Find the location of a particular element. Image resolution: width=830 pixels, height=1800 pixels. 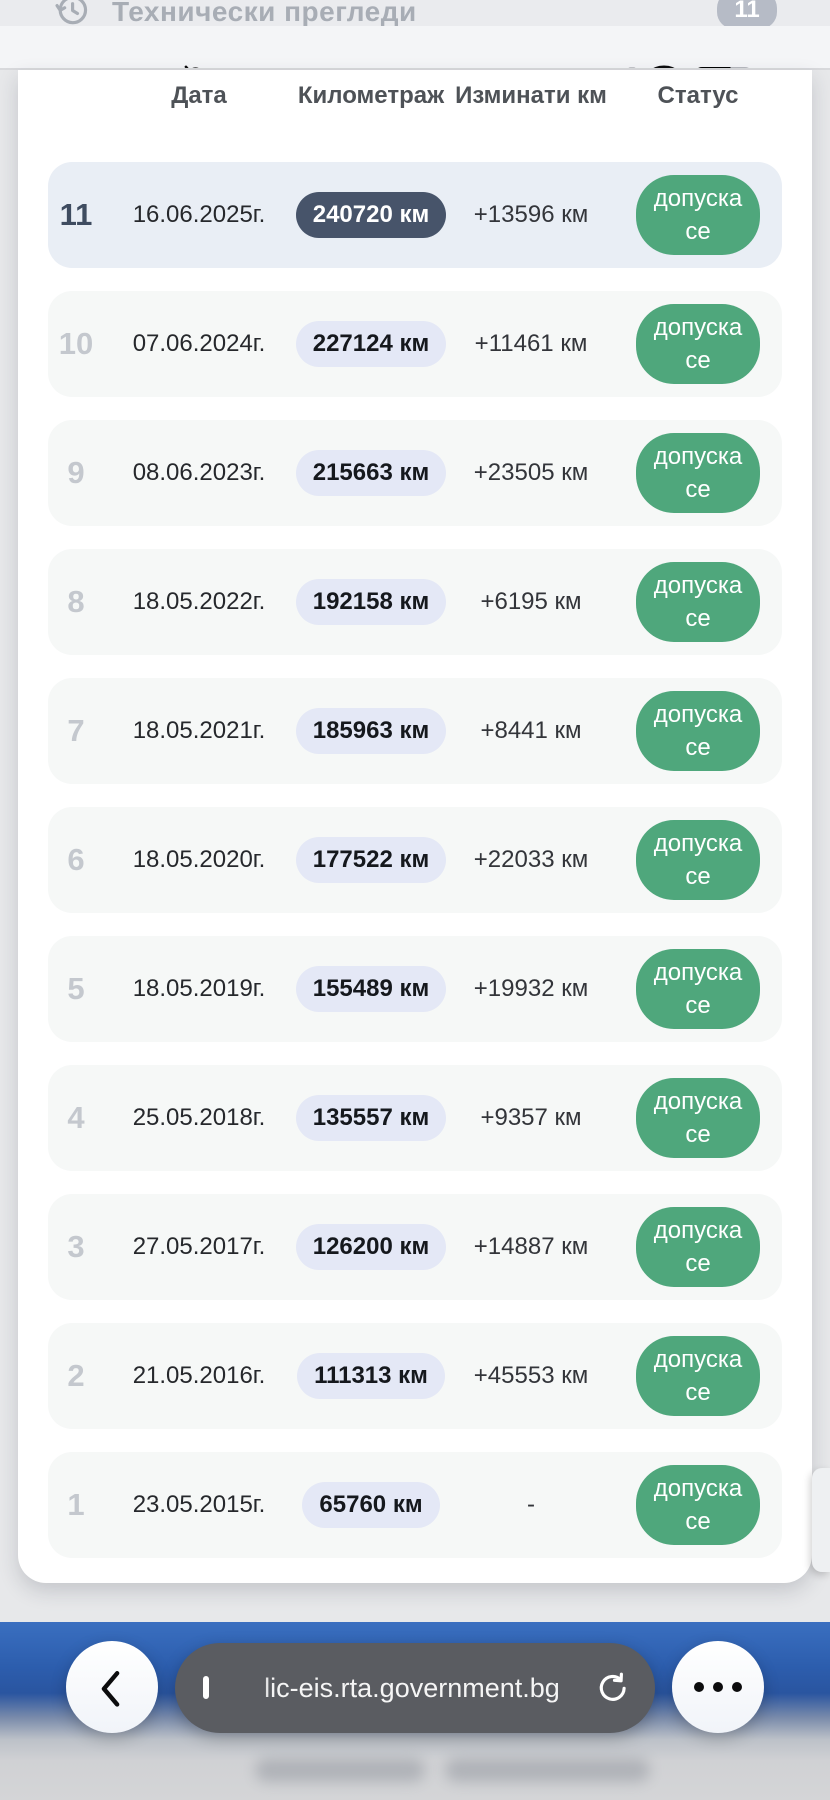

history-clock-icon is located at coordinates (71, 12).